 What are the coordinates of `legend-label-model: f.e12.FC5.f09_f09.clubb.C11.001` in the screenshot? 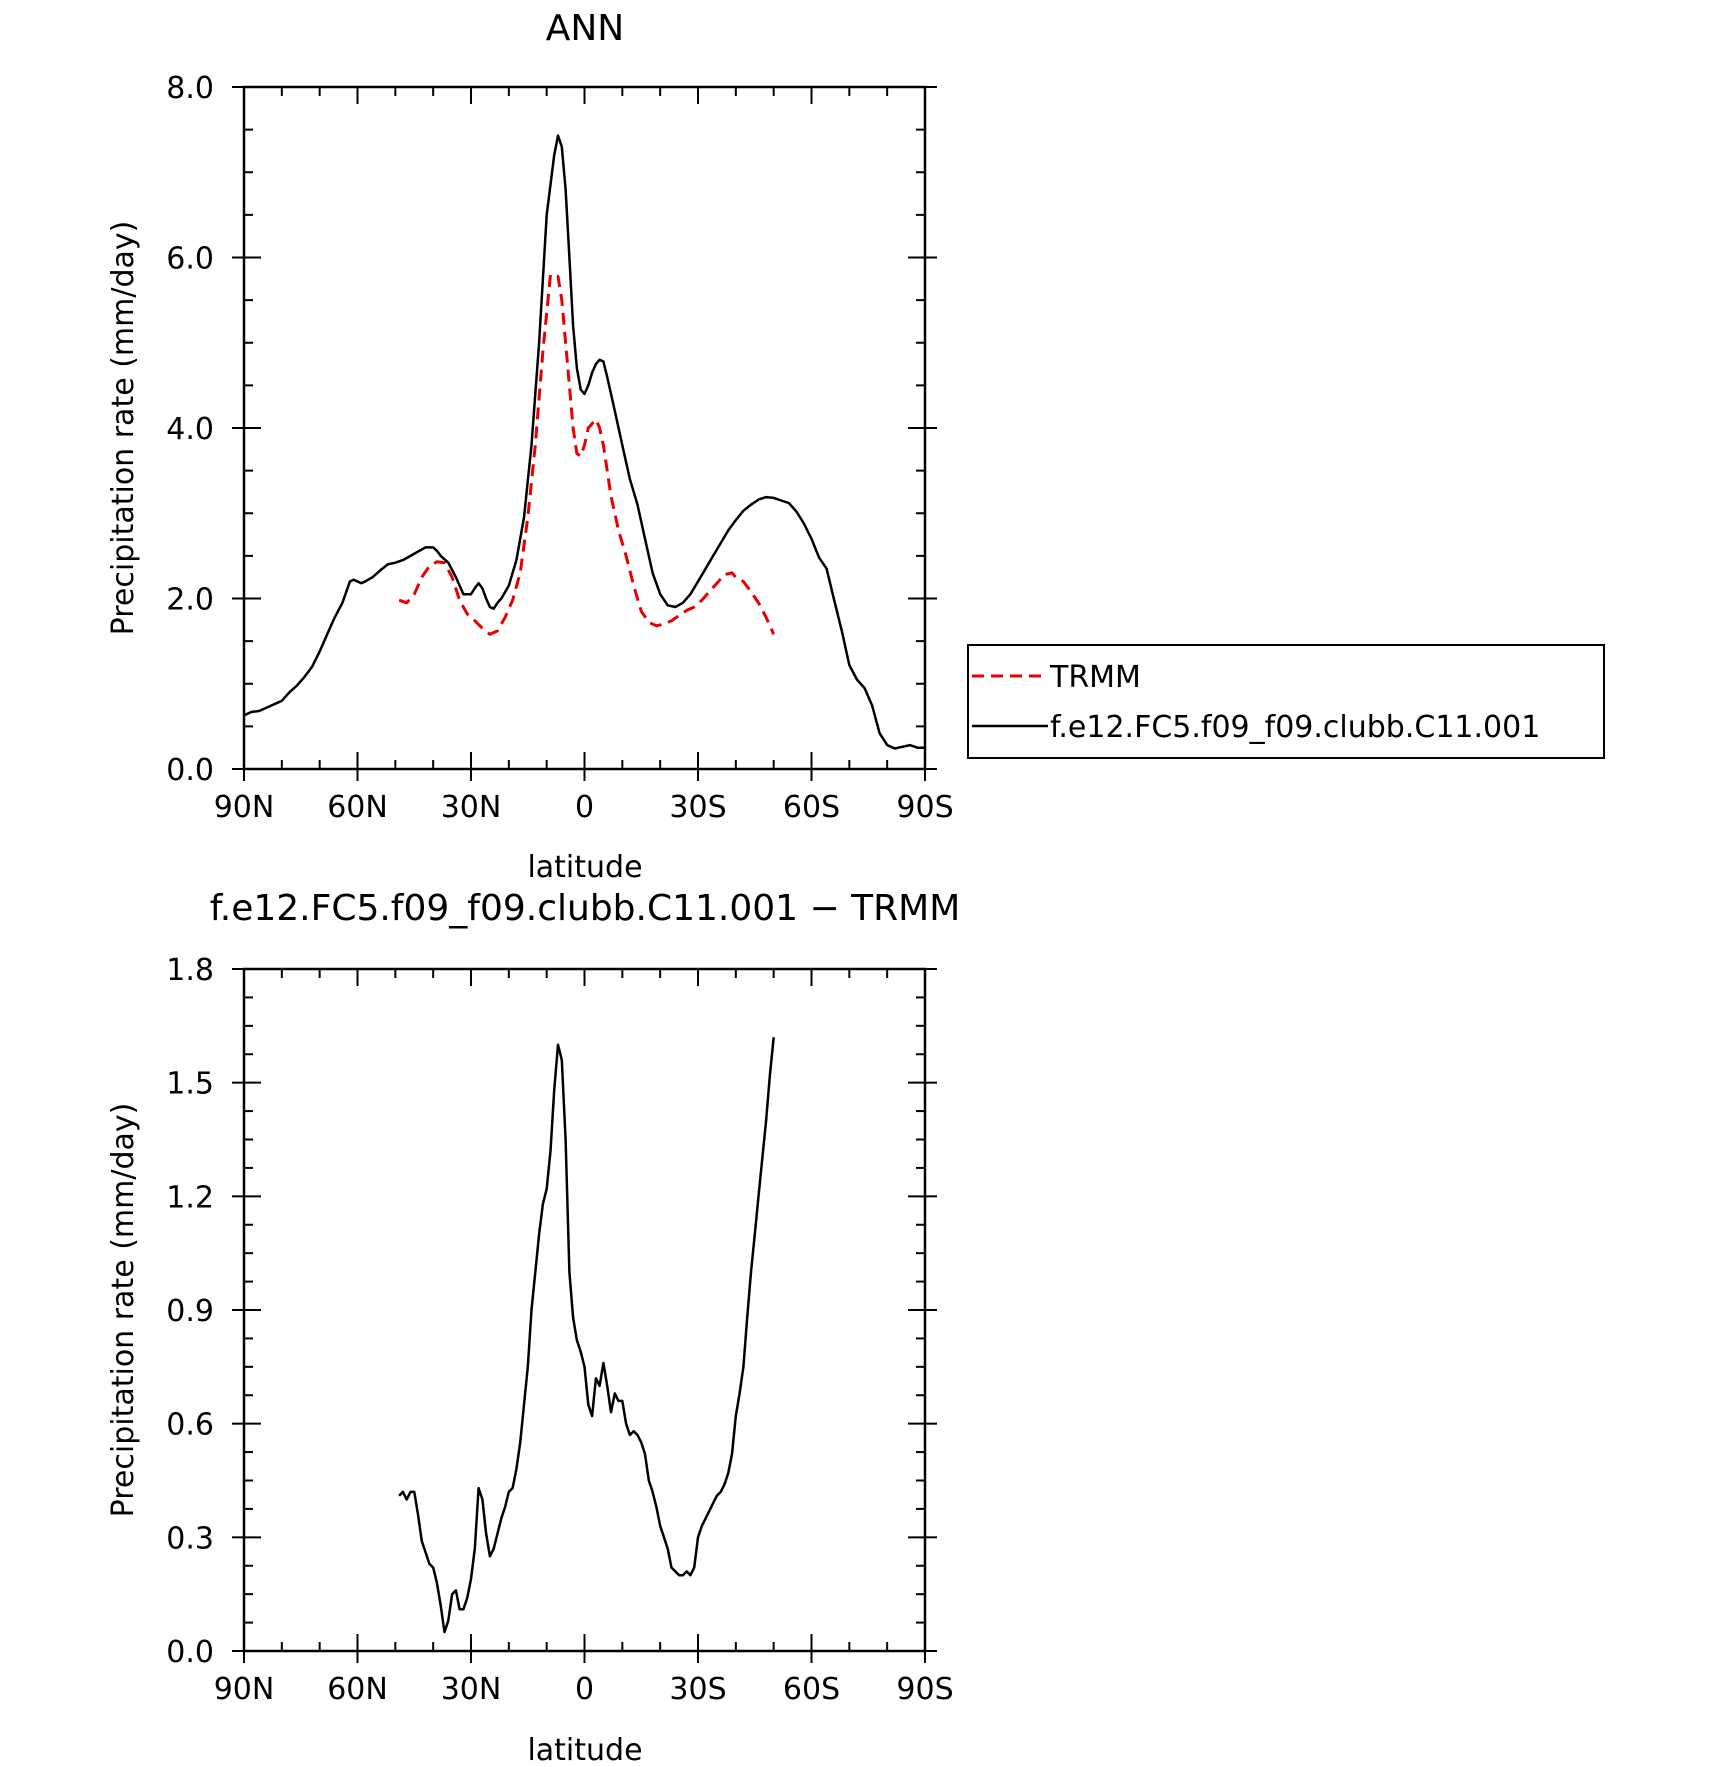 It's located at (1295, 727).